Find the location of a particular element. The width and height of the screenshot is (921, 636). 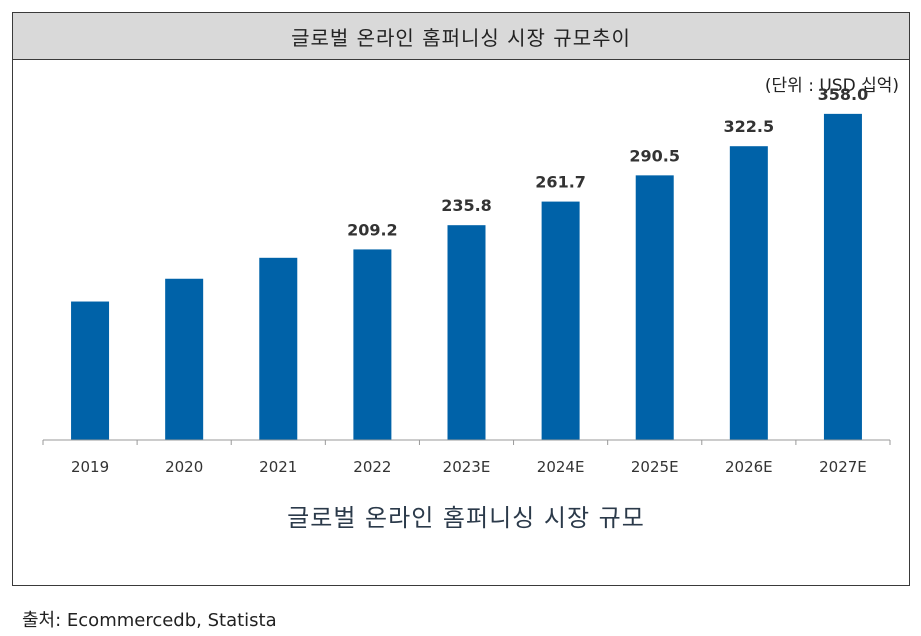

bar-2024E is located at coordinates (560, 320).